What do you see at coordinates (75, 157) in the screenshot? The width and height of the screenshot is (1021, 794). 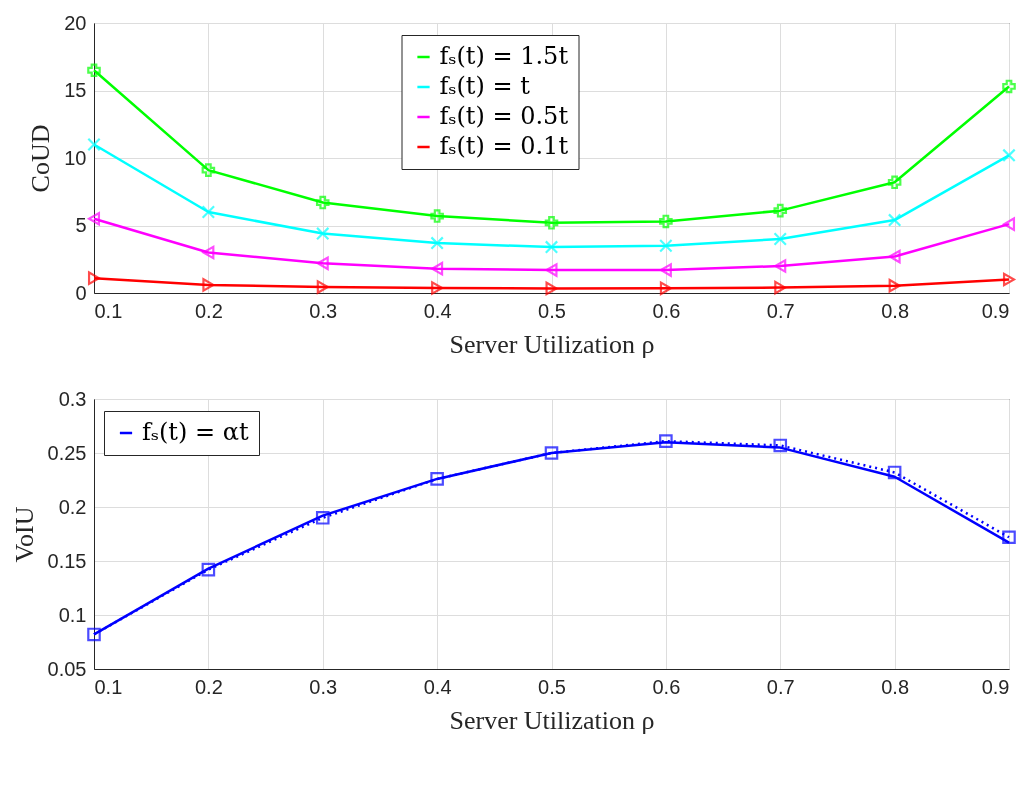 I see `y-tick-label: 10` at bounding box center [75, 157].